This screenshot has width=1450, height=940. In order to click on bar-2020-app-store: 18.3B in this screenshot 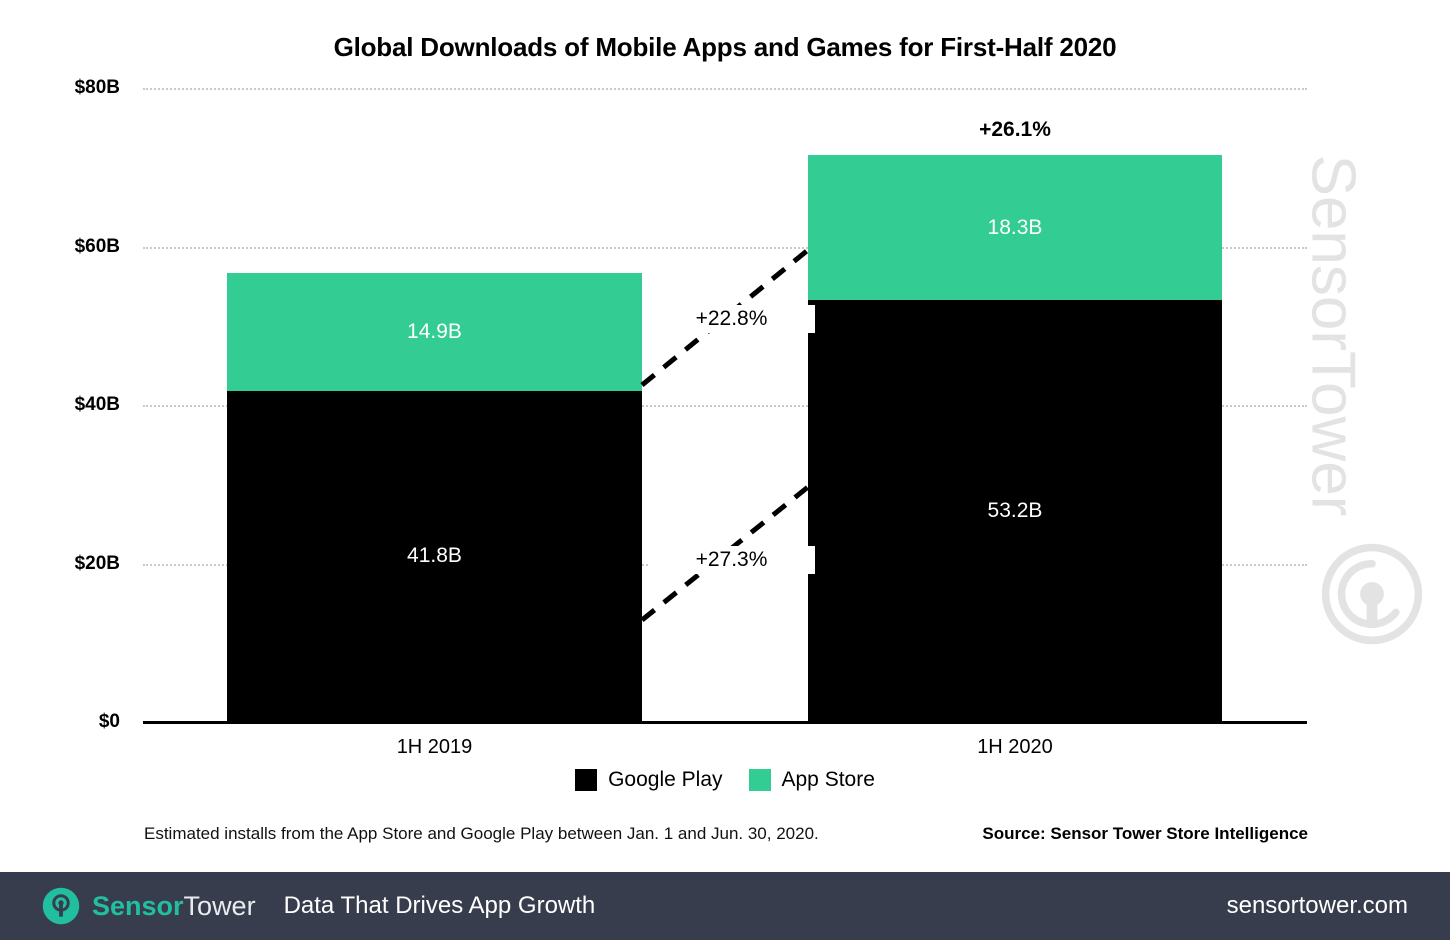, I will do `click(1015, 227)`.